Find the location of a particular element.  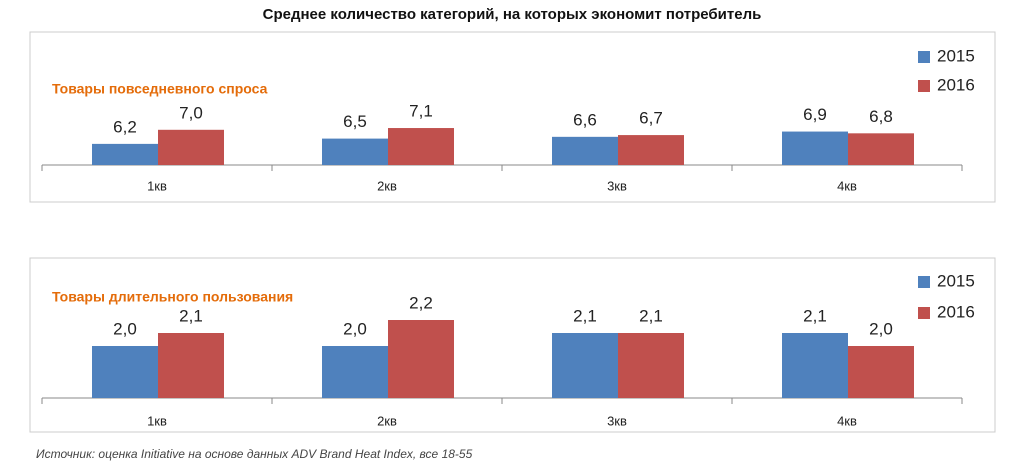

chart-subtitle: Товары длительного пользования is located at coordinates (172, 297).